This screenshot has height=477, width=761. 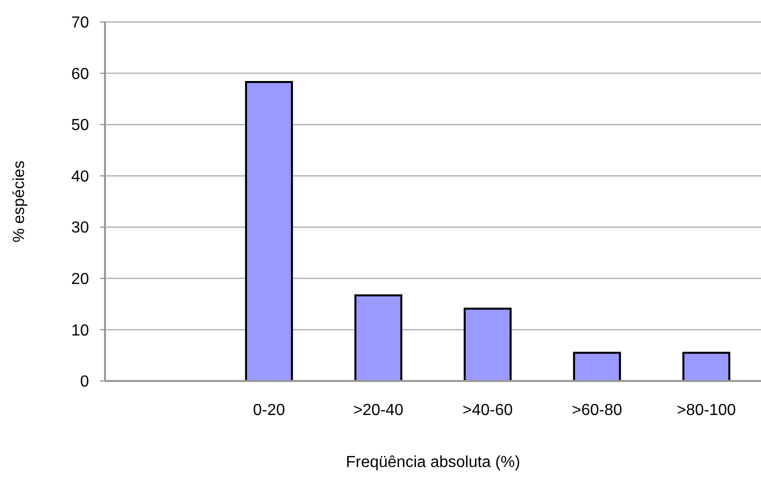 What do you see at coordinates (80, 125) in the screenshot?
I see `y-tick-label: 50` at bounding box center [80, 125].